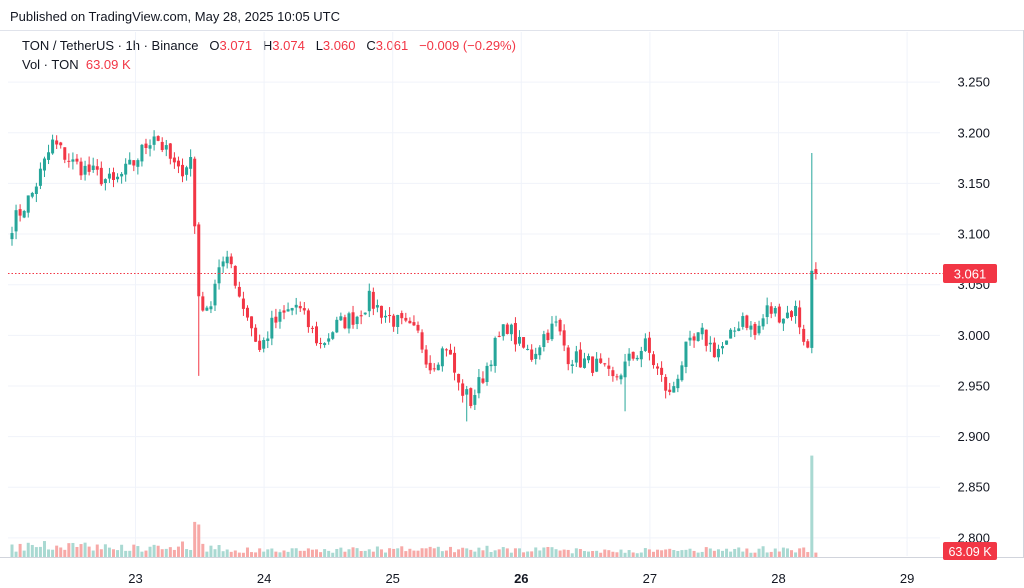  I want to click on y-tick-label: 2.850, so click(973, 487).